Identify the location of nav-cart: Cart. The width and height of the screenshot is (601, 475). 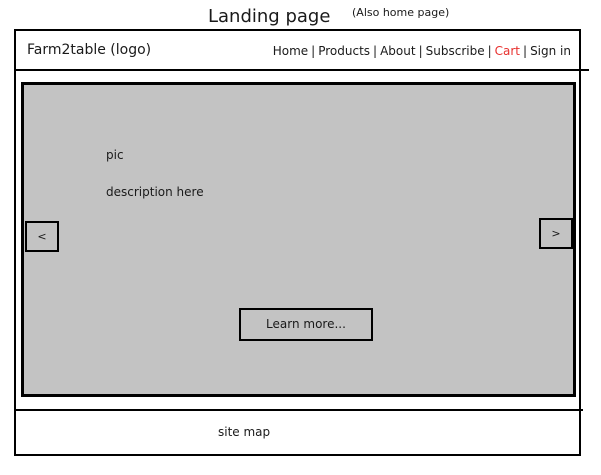
(507, 51).